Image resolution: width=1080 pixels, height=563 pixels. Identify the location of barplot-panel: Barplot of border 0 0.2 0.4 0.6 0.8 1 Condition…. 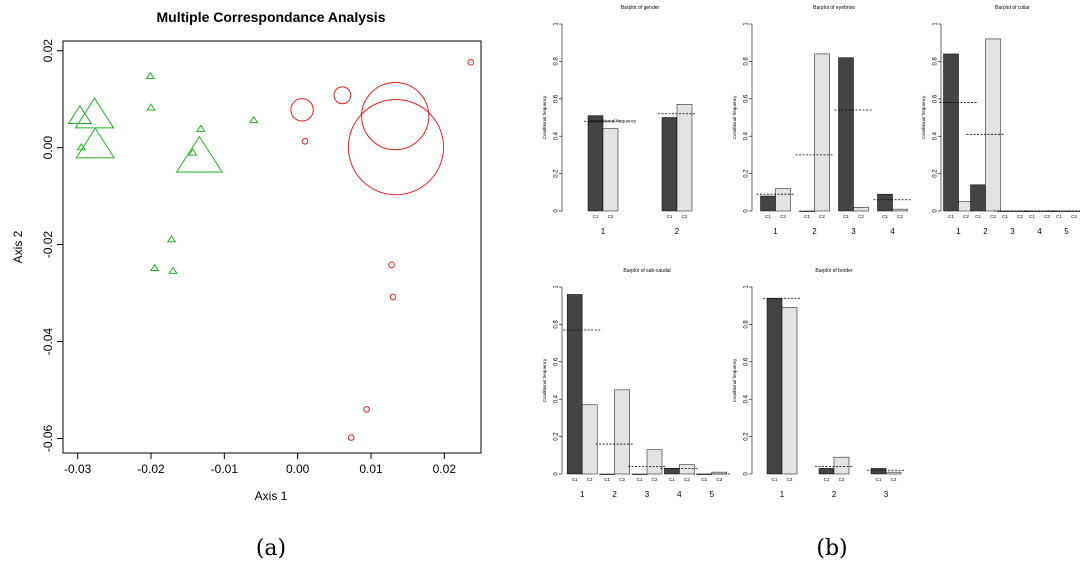
(818, 383).